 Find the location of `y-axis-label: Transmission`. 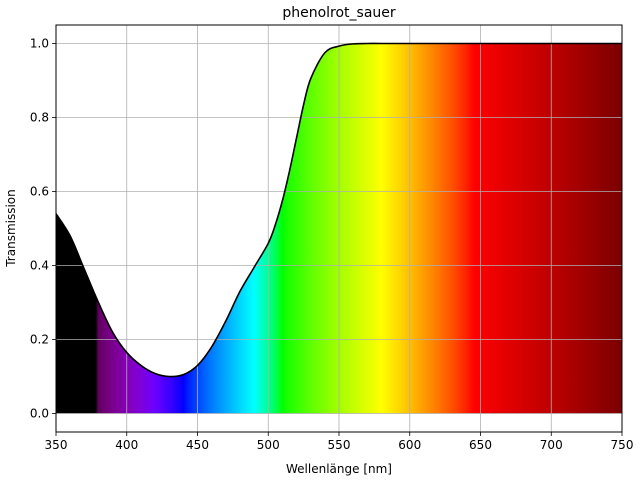

y-axis-label: Transmission is located at coordinates (11, 228).